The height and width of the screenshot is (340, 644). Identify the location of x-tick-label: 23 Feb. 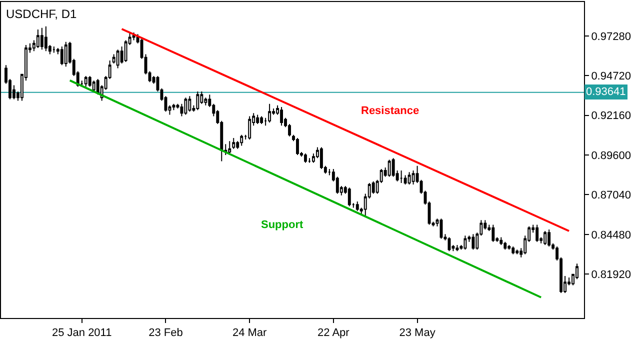
(165, 333).